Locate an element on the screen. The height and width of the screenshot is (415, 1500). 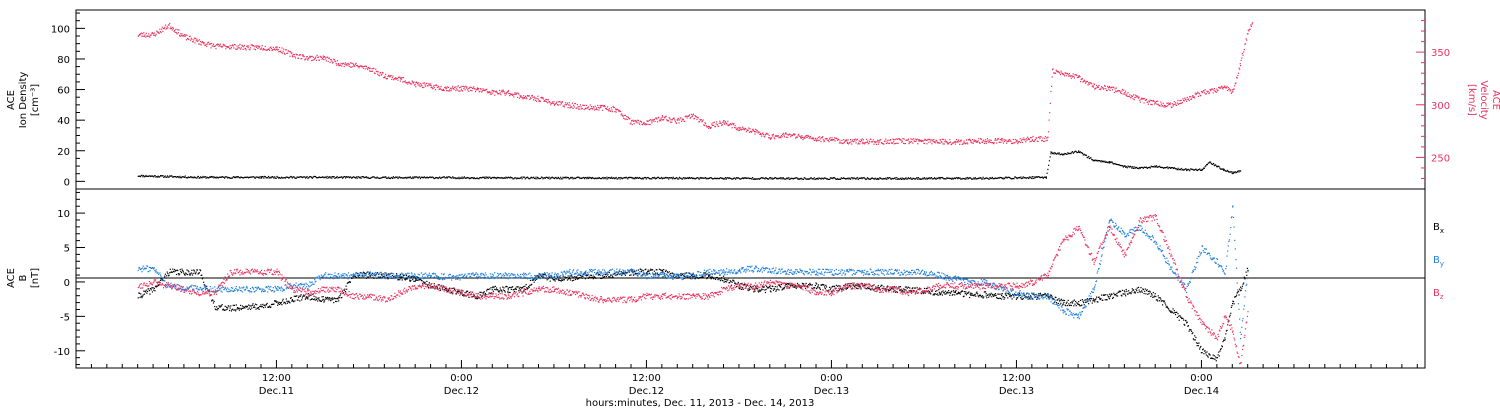
top-right-ylabel-line1: ACE is located at coordinates (1495, 100).